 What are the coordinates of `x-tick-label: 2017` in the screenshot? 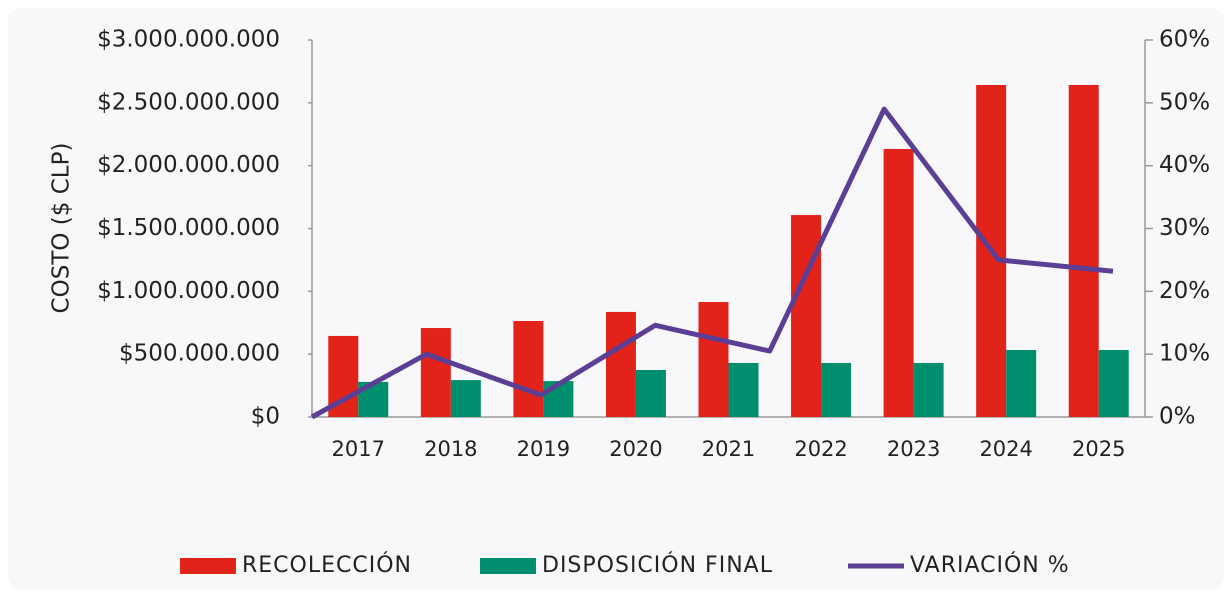 It's located at (358, 449).